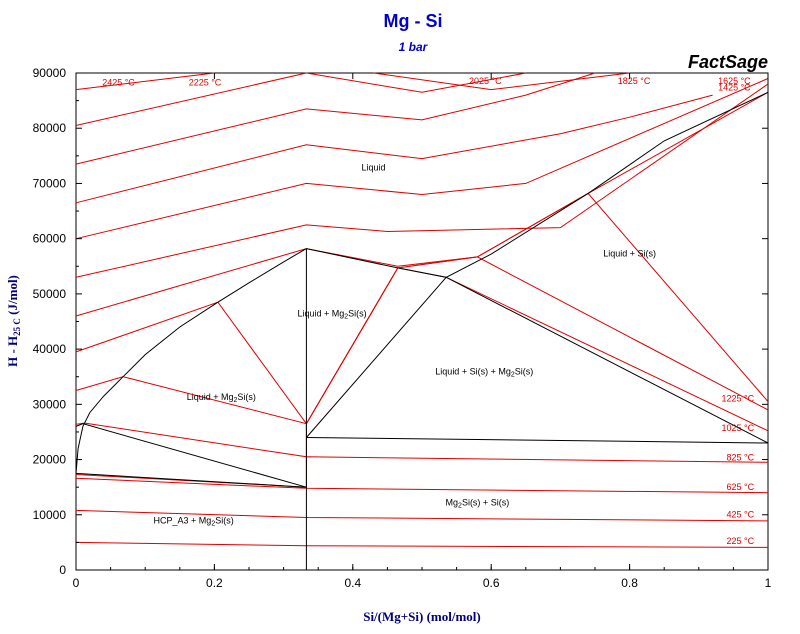 This screenshot has height=634, width=800. What do you see at coordinates (62, 570) in the screenshot?
I see `y-tick-label: 0` at bounding box center [62, 570].